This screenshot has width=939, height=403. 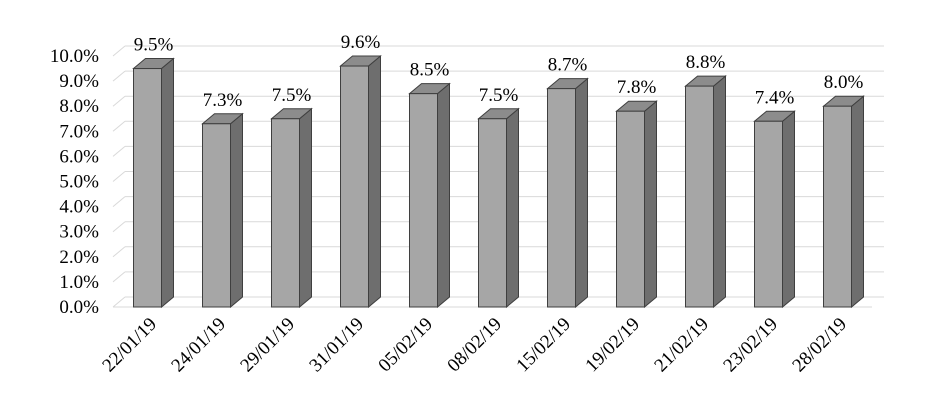 What do you see at coordinates (79, 232) in the screenshot?
I see `y-tick-label: 3.0%` at bounding box center [79, 232].